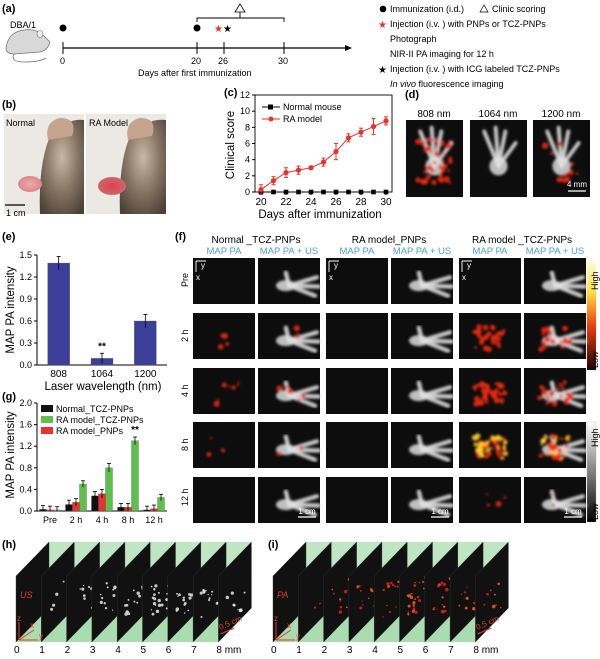 The height and width of the screenshot is (659, 600). Describe the element at coordinates (93, 649) in the screenshot. I see `slice-tick: 3` at that location.